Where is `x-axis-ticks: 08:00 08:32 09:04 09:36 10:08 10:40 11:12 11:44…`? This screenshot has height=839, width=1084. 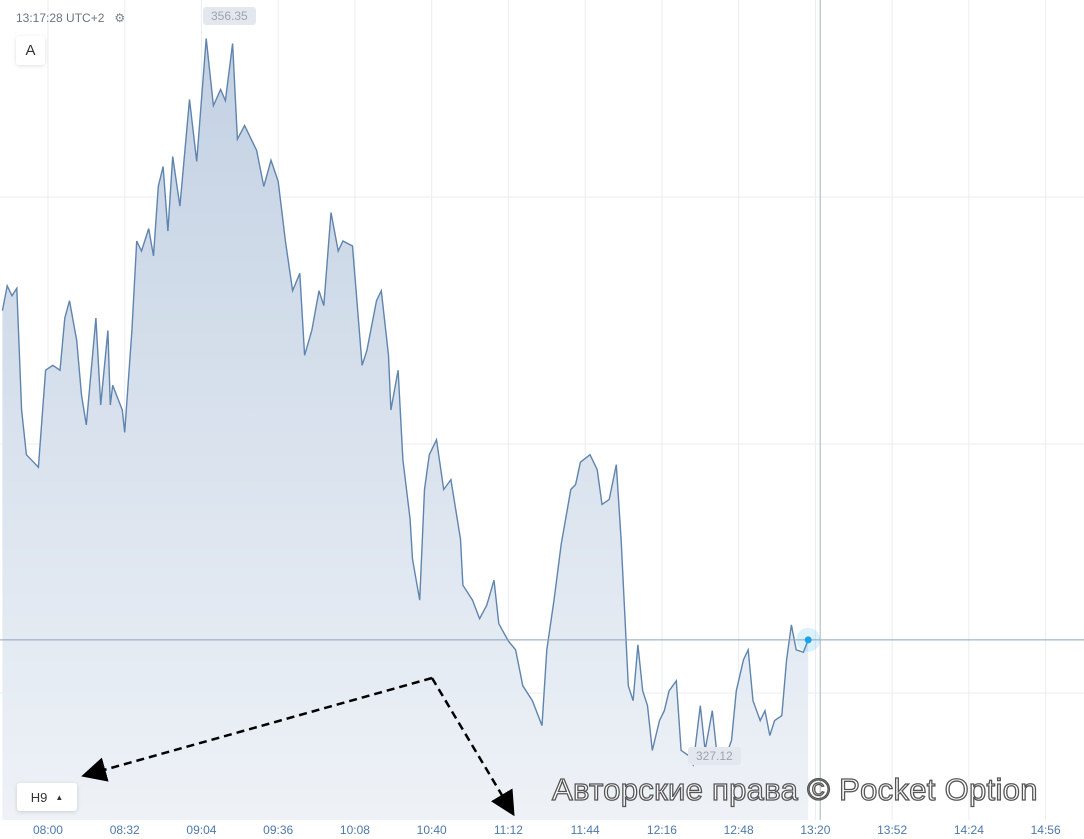 x-axis-ticks: 08:00 08:32 09:04 09:36 10:08 10:40 11:12 11:44… is located at coordinates (547, 830).